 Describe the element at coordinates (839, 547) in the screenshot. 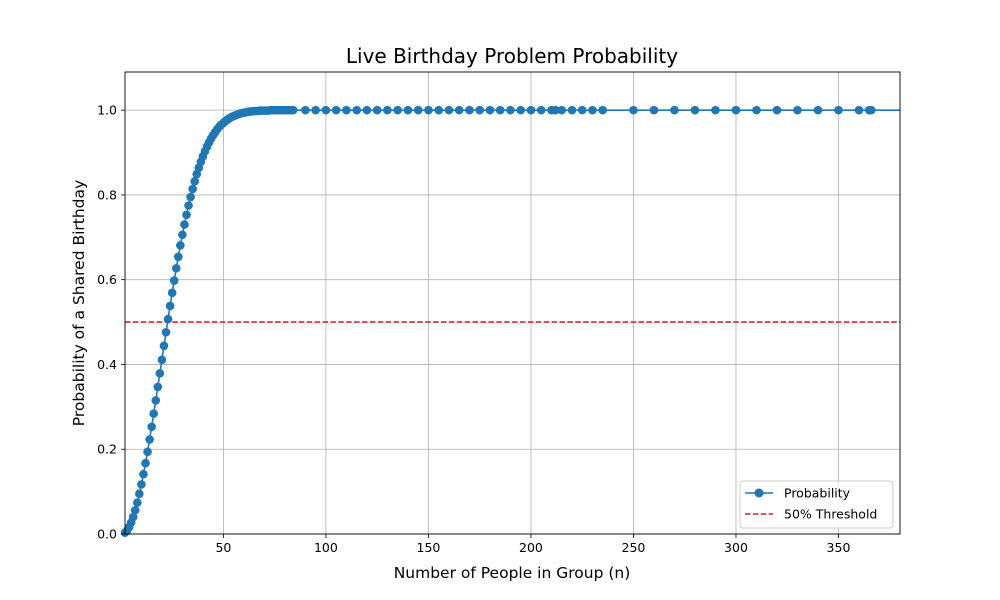

I see `x-tick-label: 350` at that location.